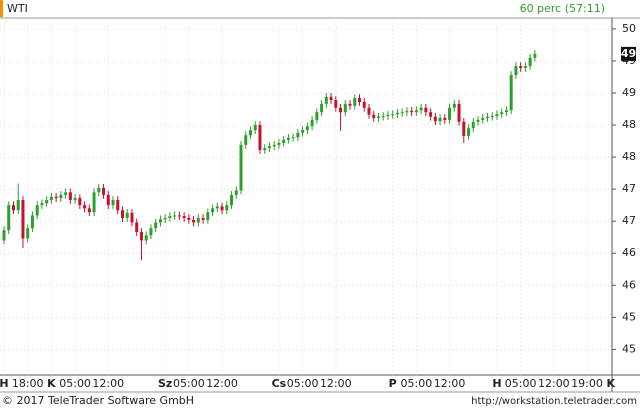 Image resolution: width=640 pixels, height=410 pixels. I want to click on x-tick-label: 19:00, so click(587, 383).